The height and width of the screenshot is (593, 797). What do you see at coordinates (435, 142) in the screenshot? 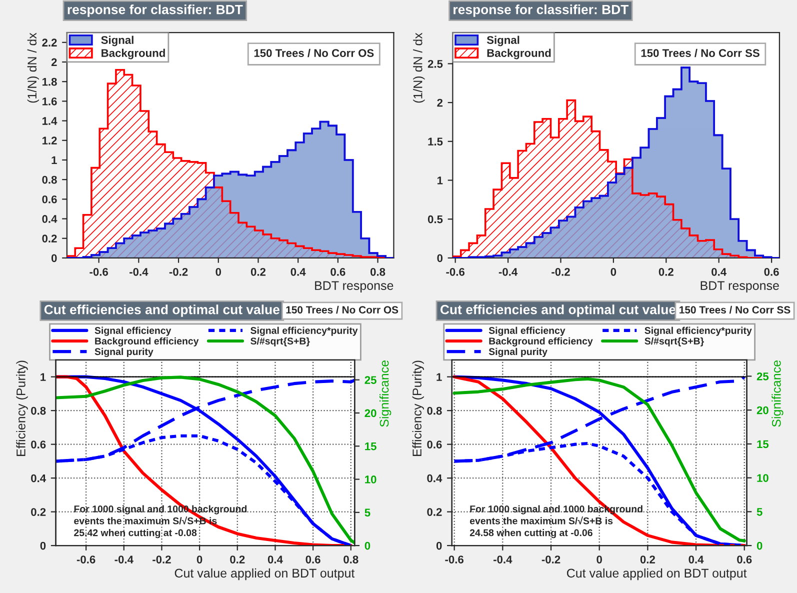
I see `y-tick-label: 1.5` at bounding box center [435, 142].